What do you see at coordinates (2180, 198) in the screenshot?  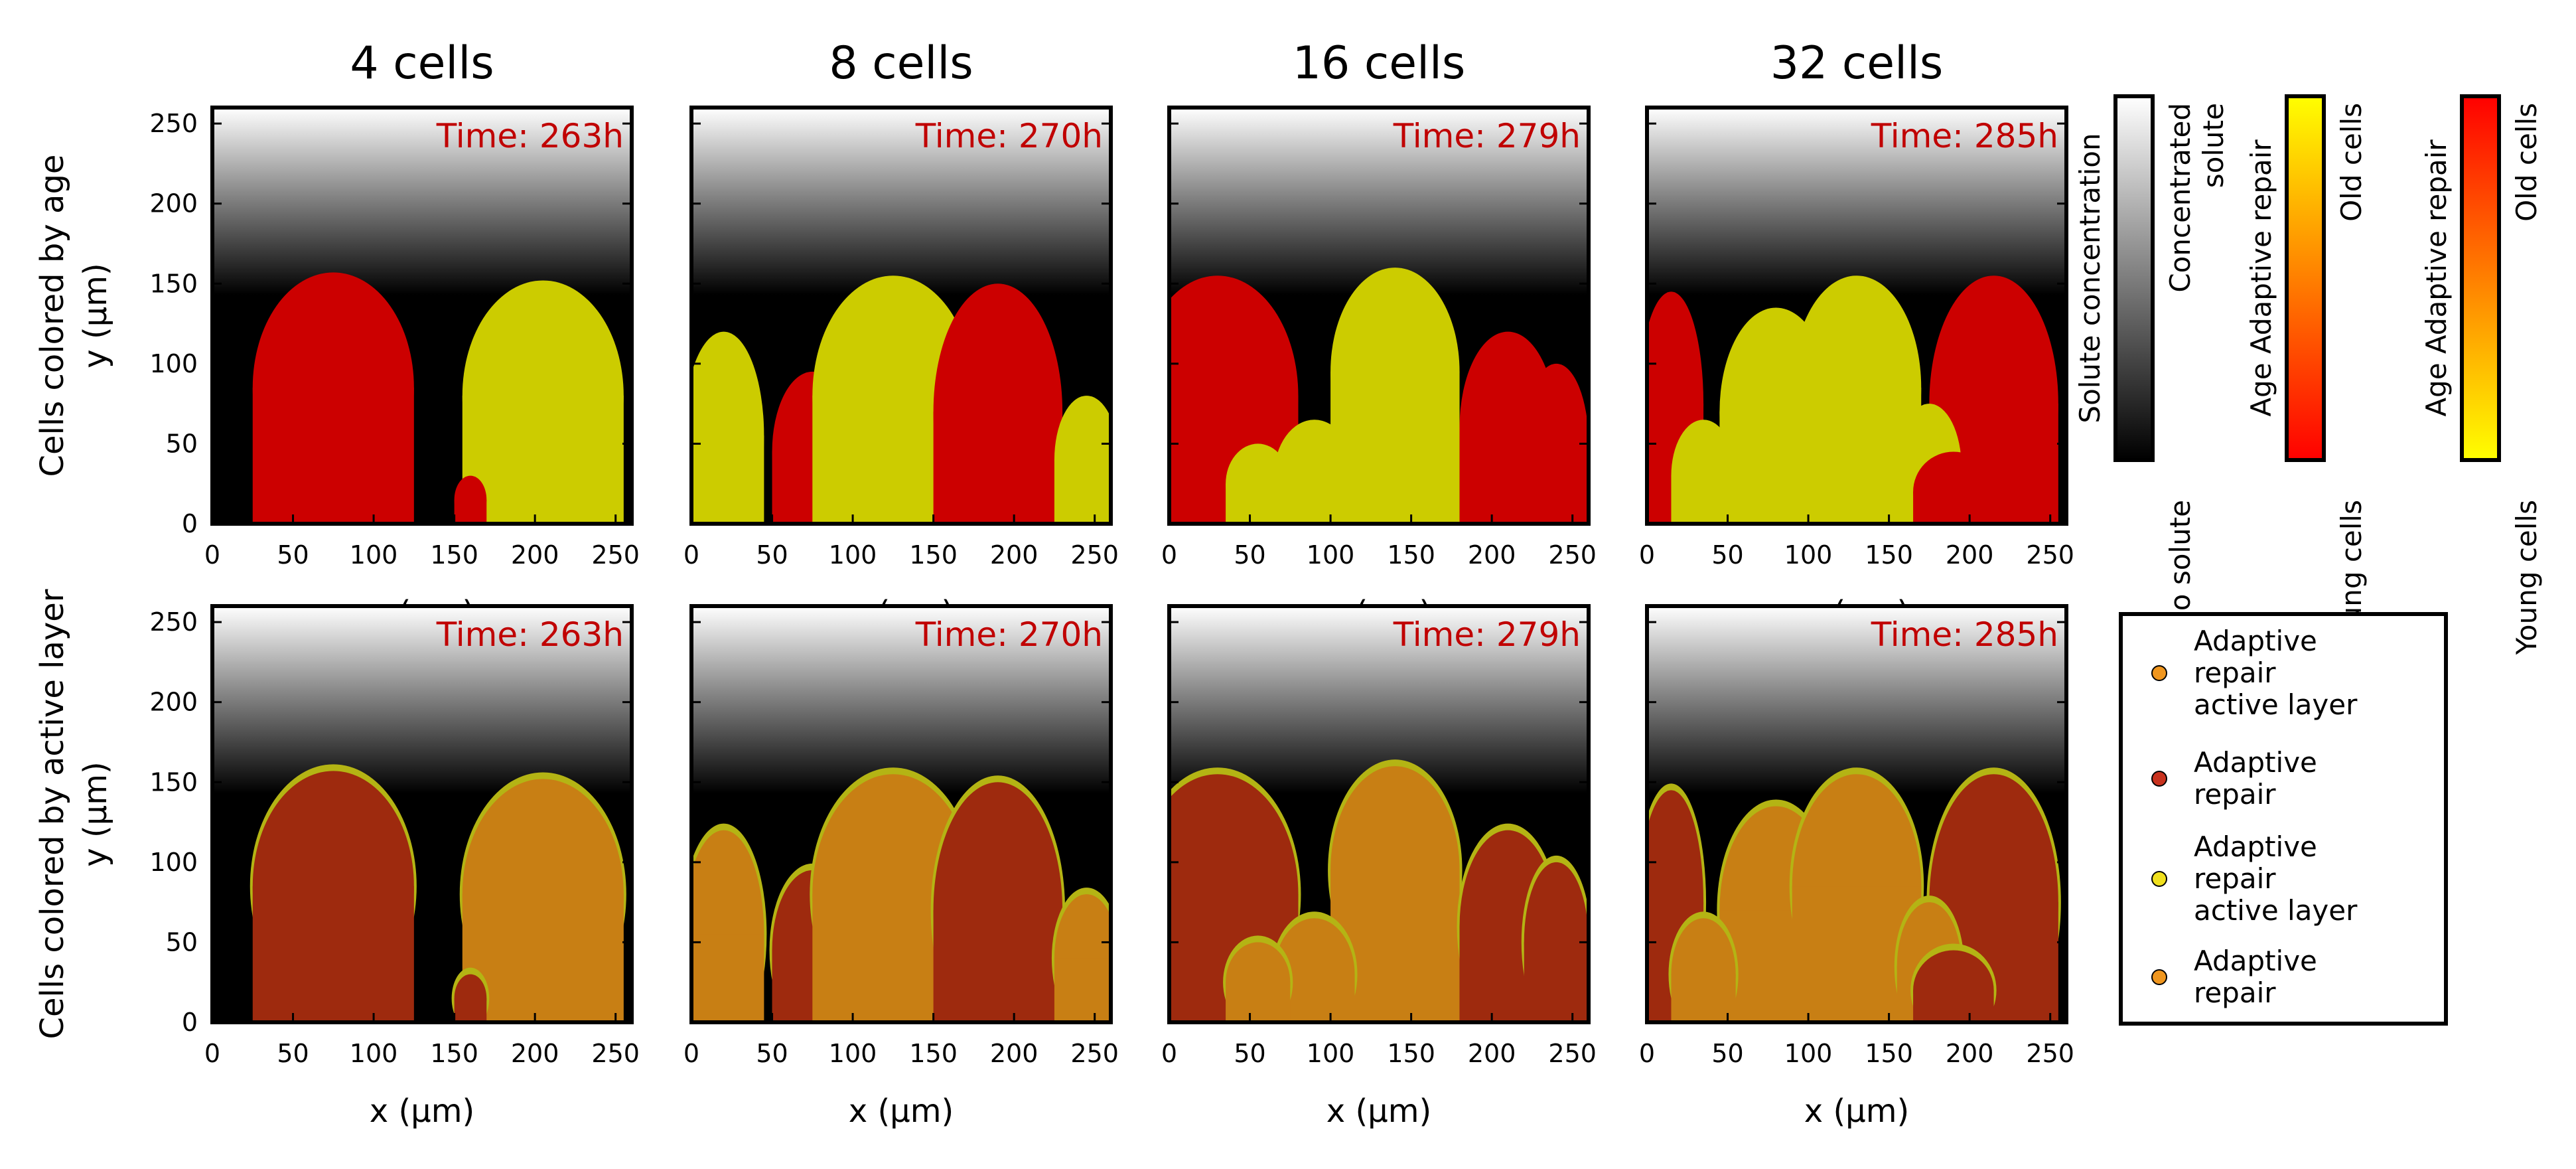 I see `colorbar-top-label: Concentrated` at bounding box center [2180, 198].